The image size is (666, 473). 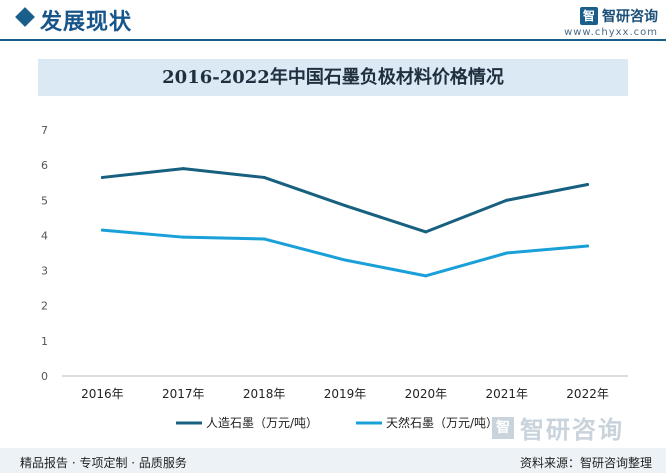 What do you see at coordinates (503, 427) in the screenshot?
I see `watermark-logo-icon: 智` at bounding box center [503, 427].